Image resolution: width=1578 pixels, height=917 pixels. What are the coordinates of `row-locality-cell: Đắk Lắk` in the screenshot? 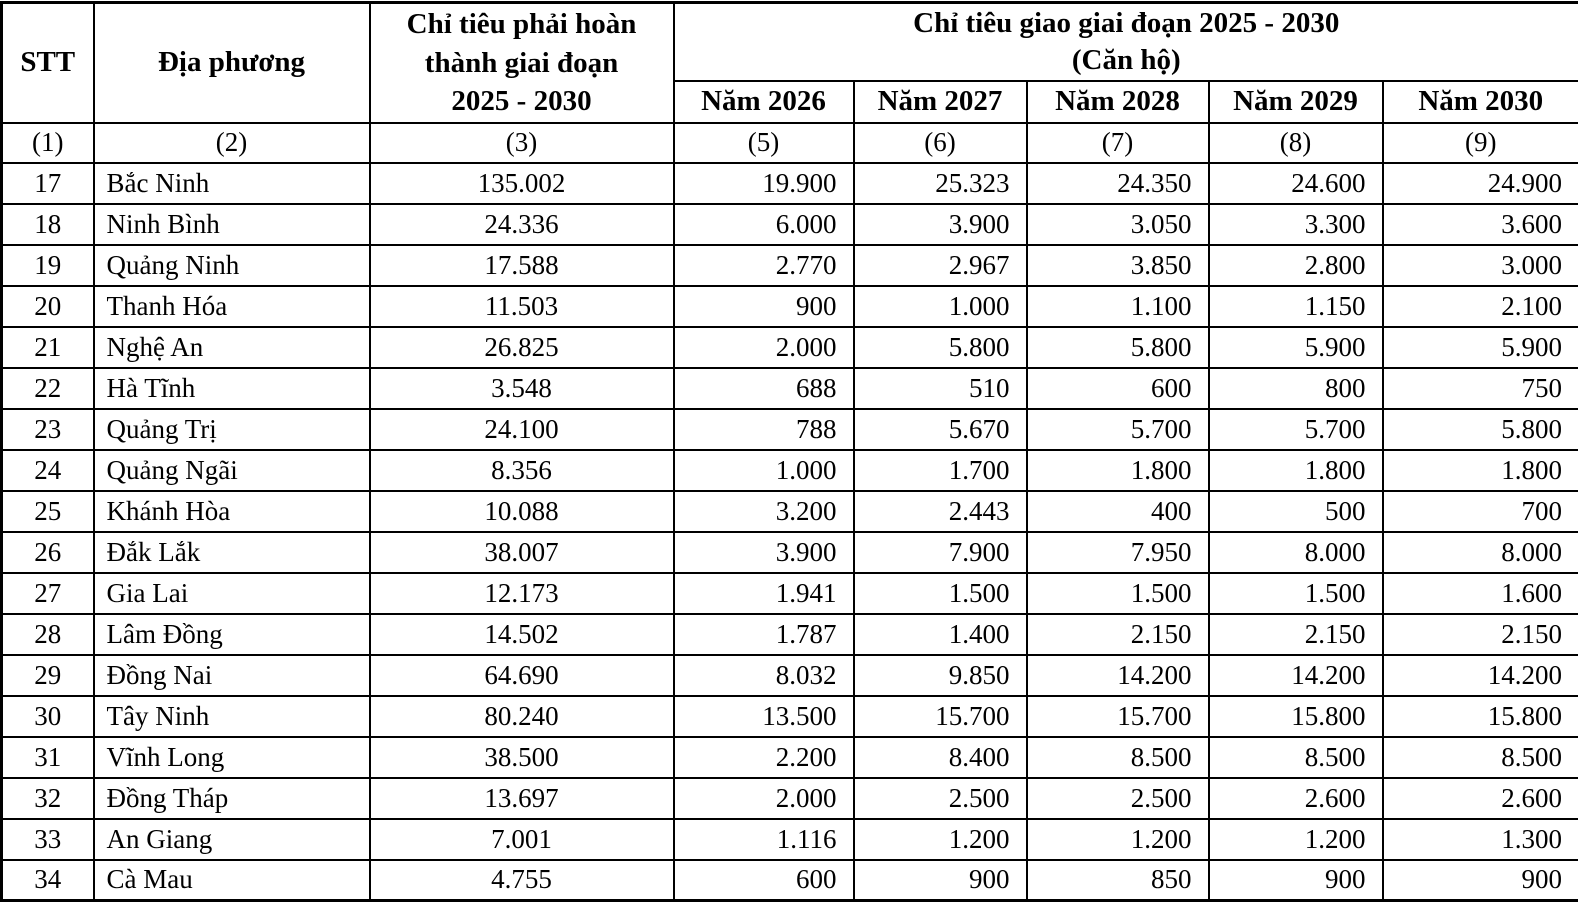 It's located at (231, 552).